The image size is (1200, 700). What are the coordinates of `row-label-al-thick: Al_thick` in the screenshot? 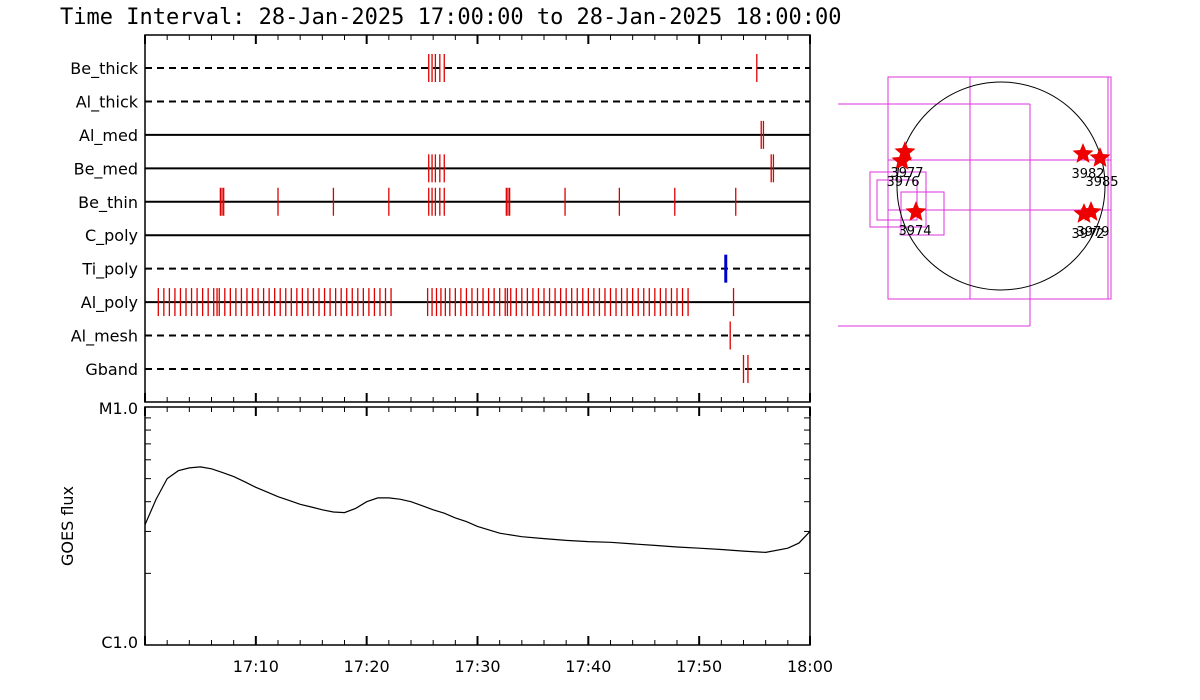 It's located at (107, 102).